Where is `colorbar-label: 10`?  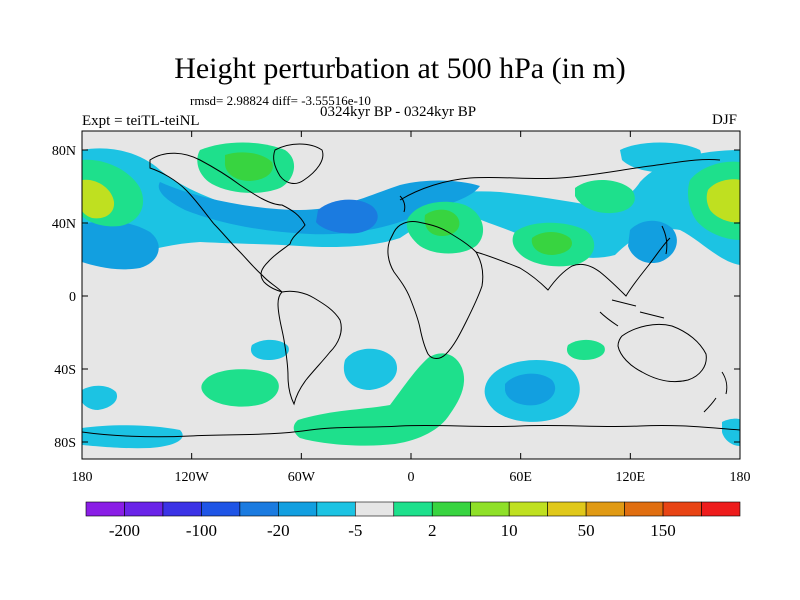
colorbar-label: 10 is located at coordinates (509, 530).